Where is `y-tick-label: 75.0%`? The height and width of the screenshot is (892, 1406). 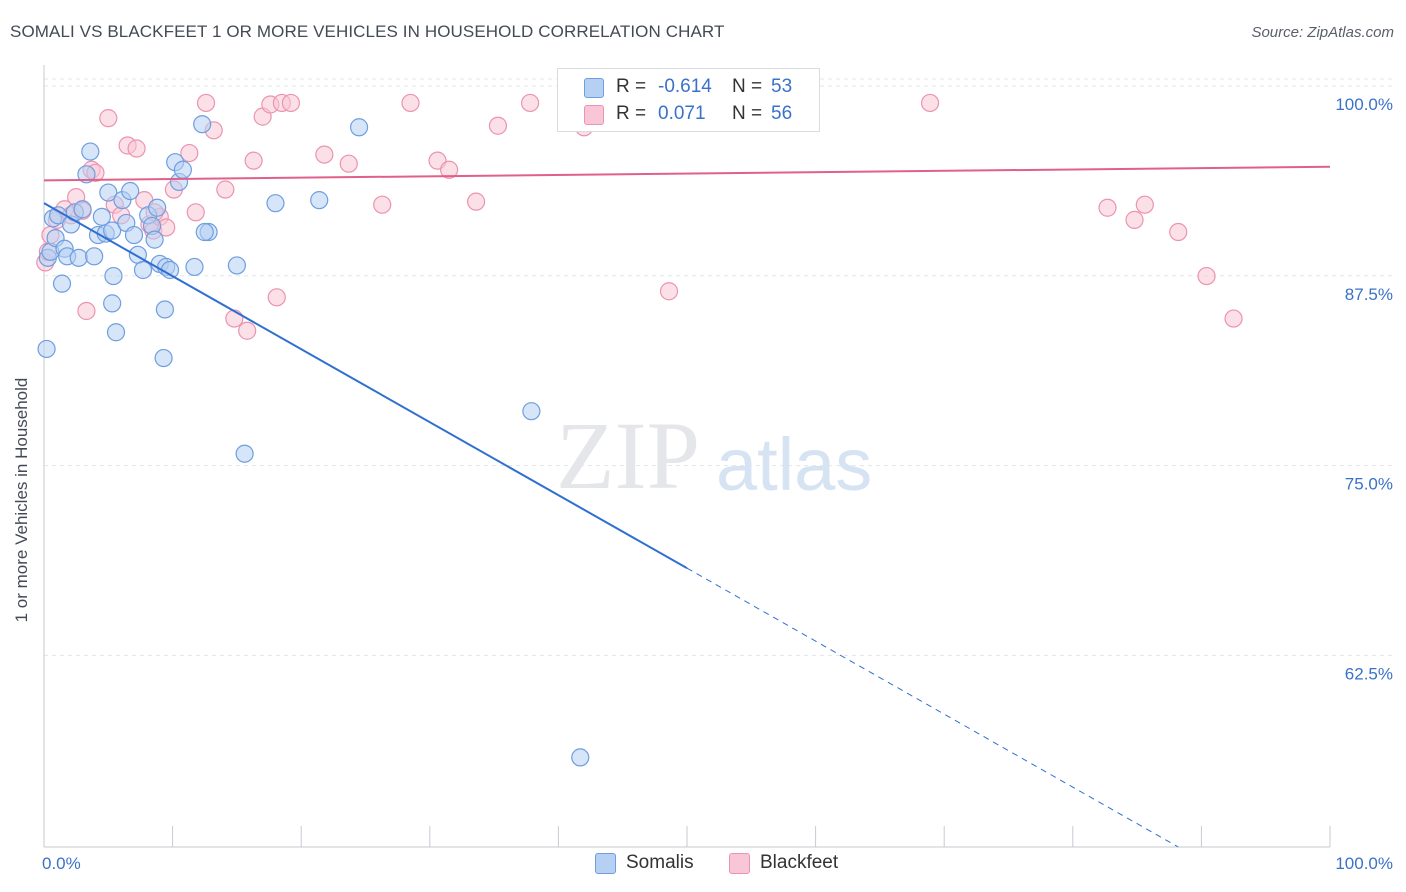
y-tick-label: 75.0% is located at coordinates (1369, 484).